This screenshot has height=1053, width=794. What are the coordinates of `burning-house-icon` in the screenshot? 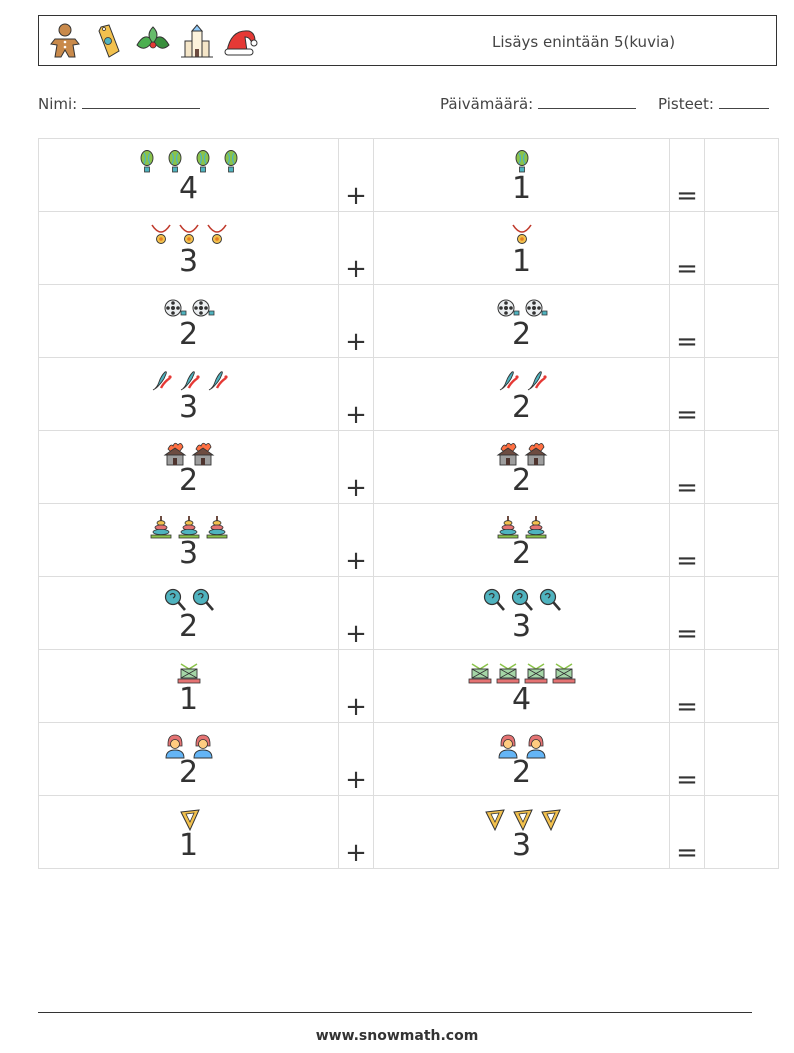 It's located at (174, 454).